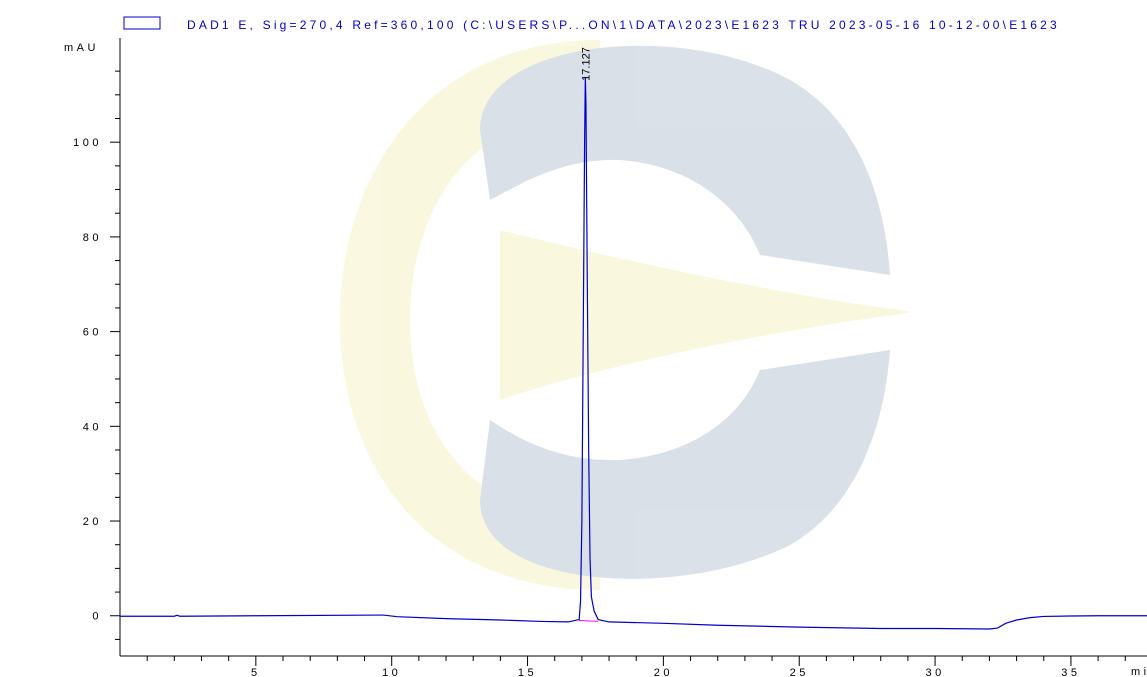 This screenshot has width=1147, height=677. I want to click on y-tick-label: 0, so click(97, 617).